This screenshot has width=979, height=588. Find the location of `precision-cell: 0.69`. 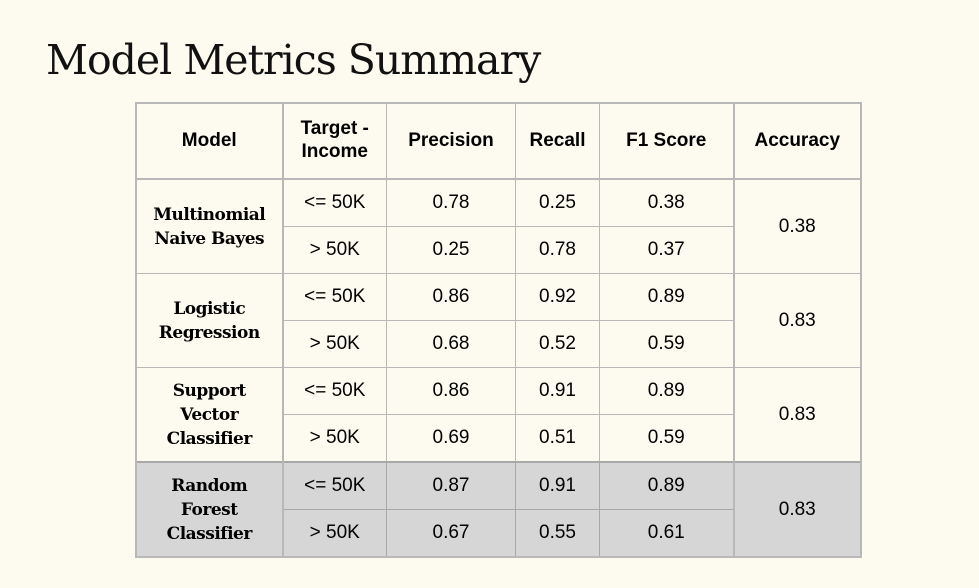

precision-cell: 0.69 is located at coordinates (451, 438).